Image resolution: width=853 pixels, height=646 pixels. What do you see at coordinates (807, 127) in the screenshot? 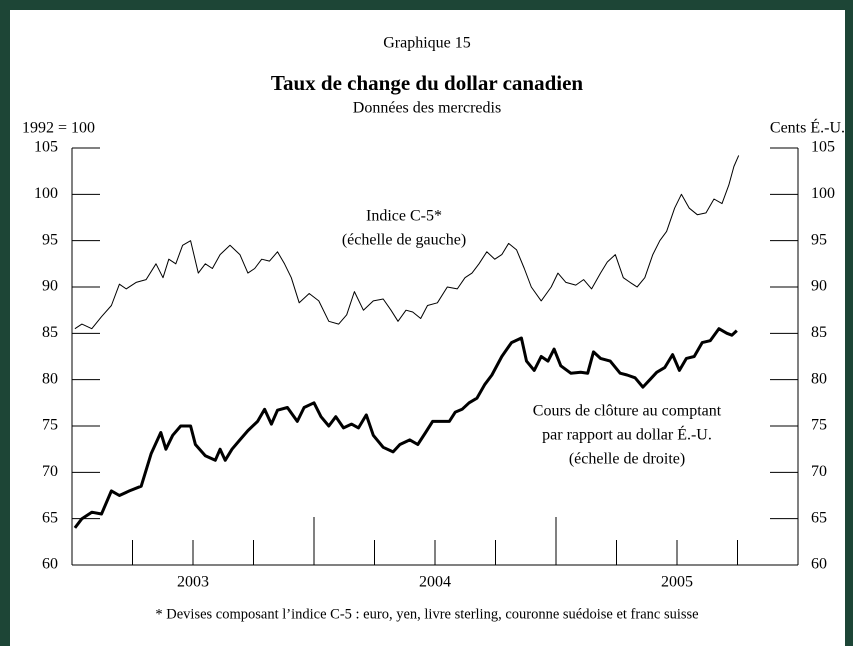
I see `y2-axis-label: Cents É.-U.` at bounding box center [807, 127].